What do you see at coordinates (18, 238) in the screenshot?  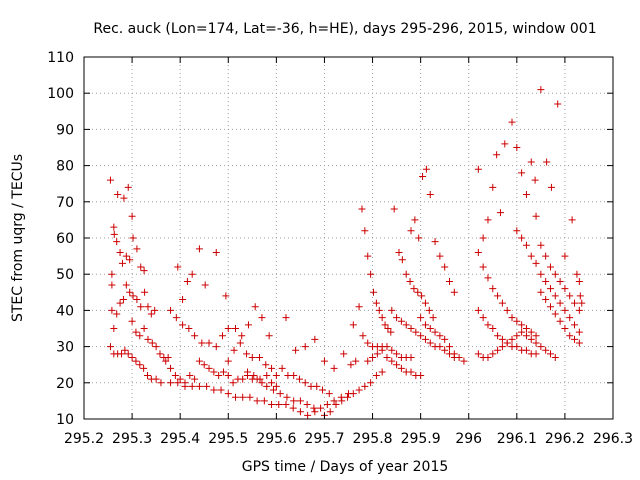 I see `y-axis-label: STEC from uqrg / TECUs` at bounding box center [18, 238].